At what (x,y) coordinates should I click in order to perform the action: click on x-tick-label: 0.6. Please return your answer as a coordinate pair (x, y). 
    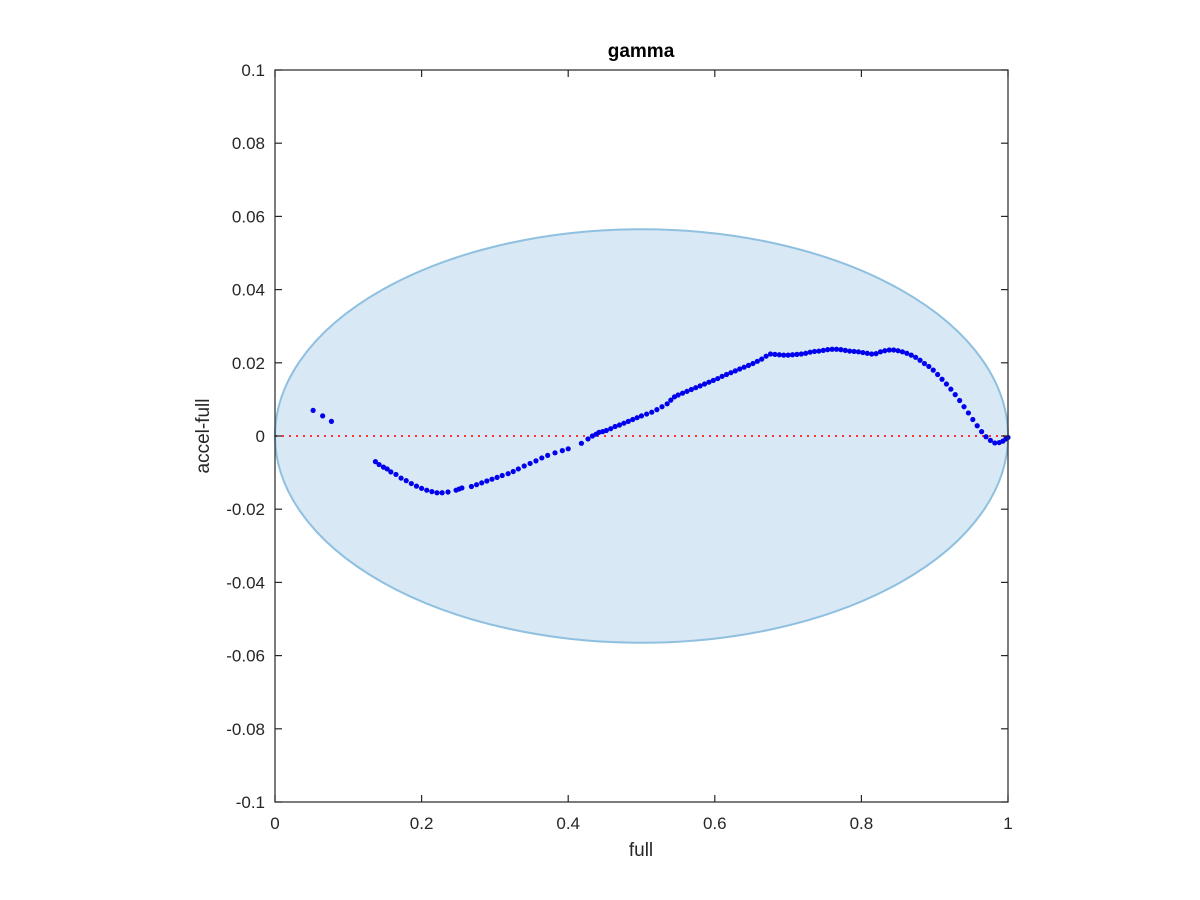
    Looking at the image, I should click on (715, 823).